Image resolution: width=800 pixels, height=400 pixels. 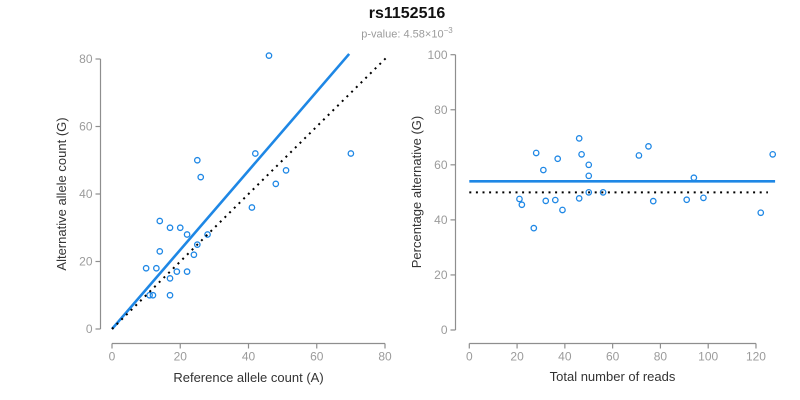 I want to click on p-value-times-ten: ×10, so click(x=434, y=34).